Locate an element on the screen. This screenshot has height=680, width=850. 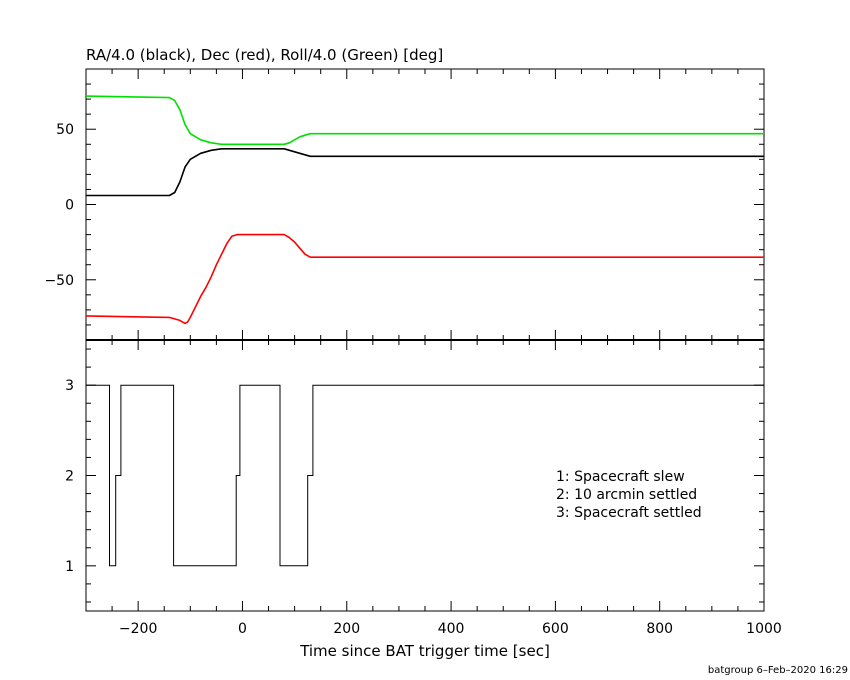
footer-credit: batgroup 6–Feb–2020 16:29 is located at coordinates (778, 670).